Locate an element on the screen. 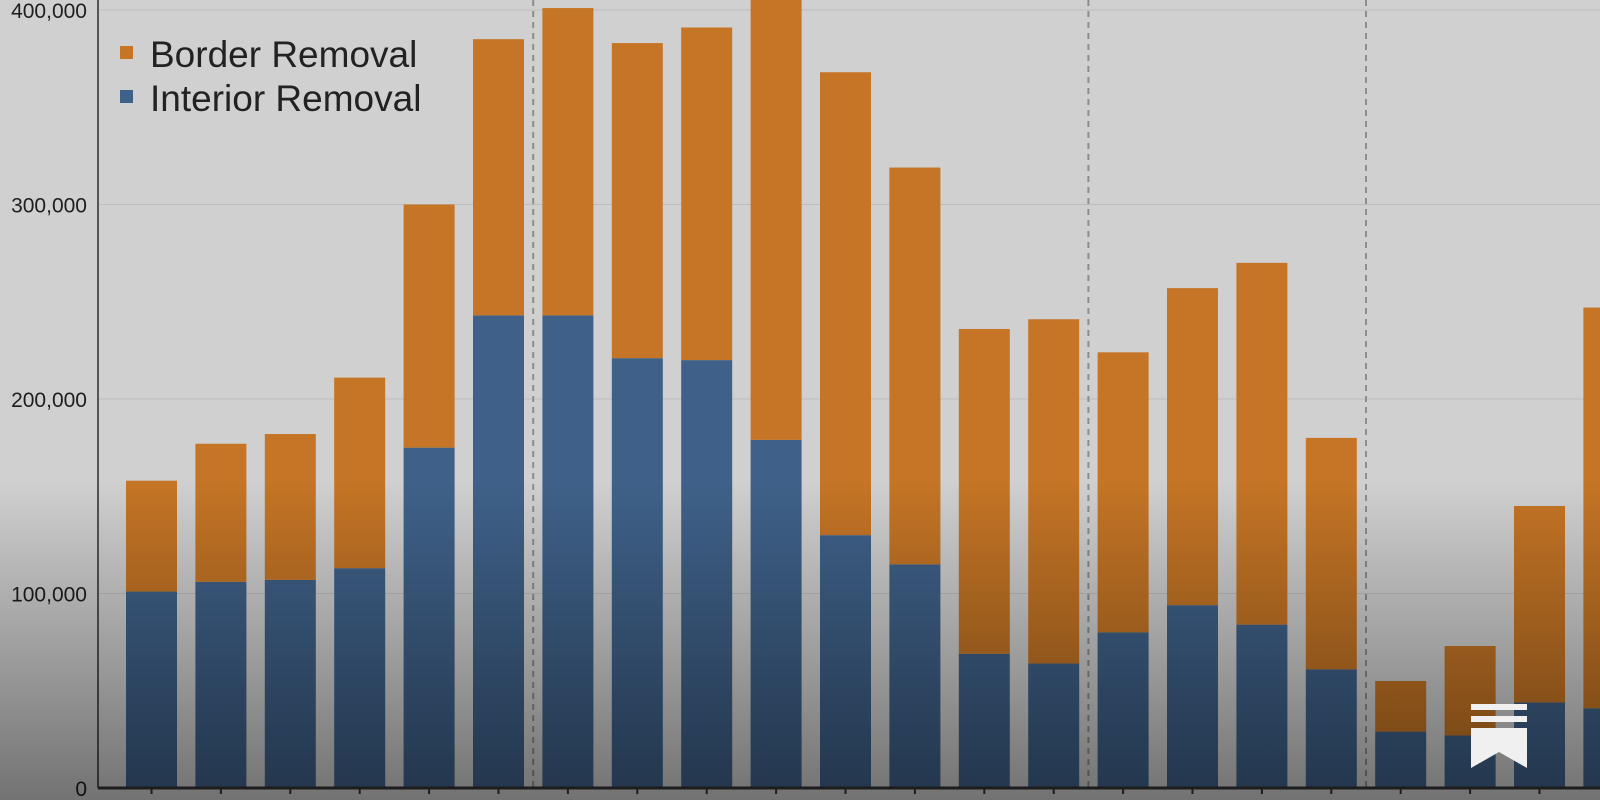 This screenshot has height=800, width=1600. y-tick-label: 200,000 is located at coordinates (49, 400).